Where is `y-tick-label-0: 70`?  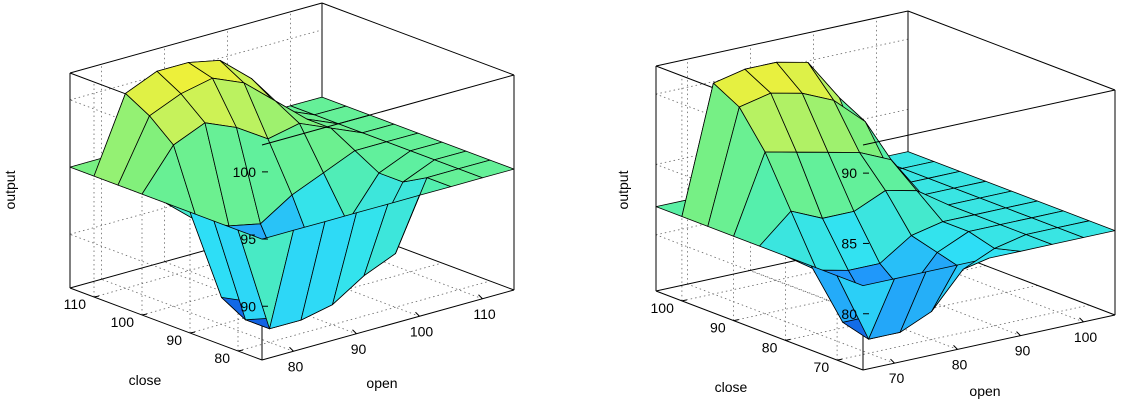
y-tick-label-0: 70 is located at coordinates (822, 367).